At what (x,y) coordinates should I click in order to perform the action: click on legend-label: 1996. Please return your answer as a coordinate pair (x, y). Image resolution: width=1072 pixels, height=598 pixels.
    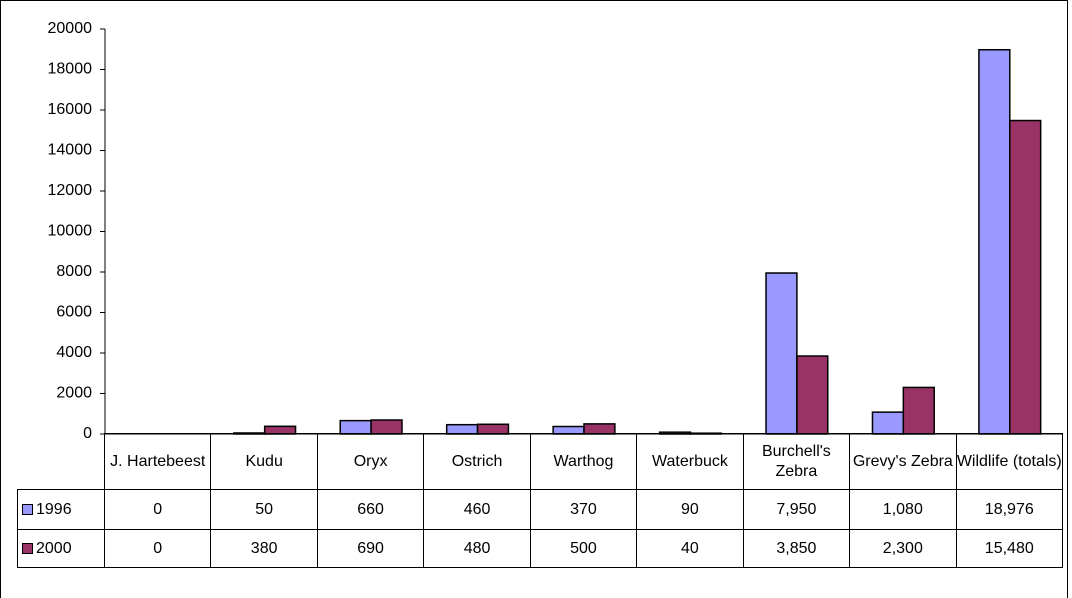
    Looking at the image, I should click on (54, 509).